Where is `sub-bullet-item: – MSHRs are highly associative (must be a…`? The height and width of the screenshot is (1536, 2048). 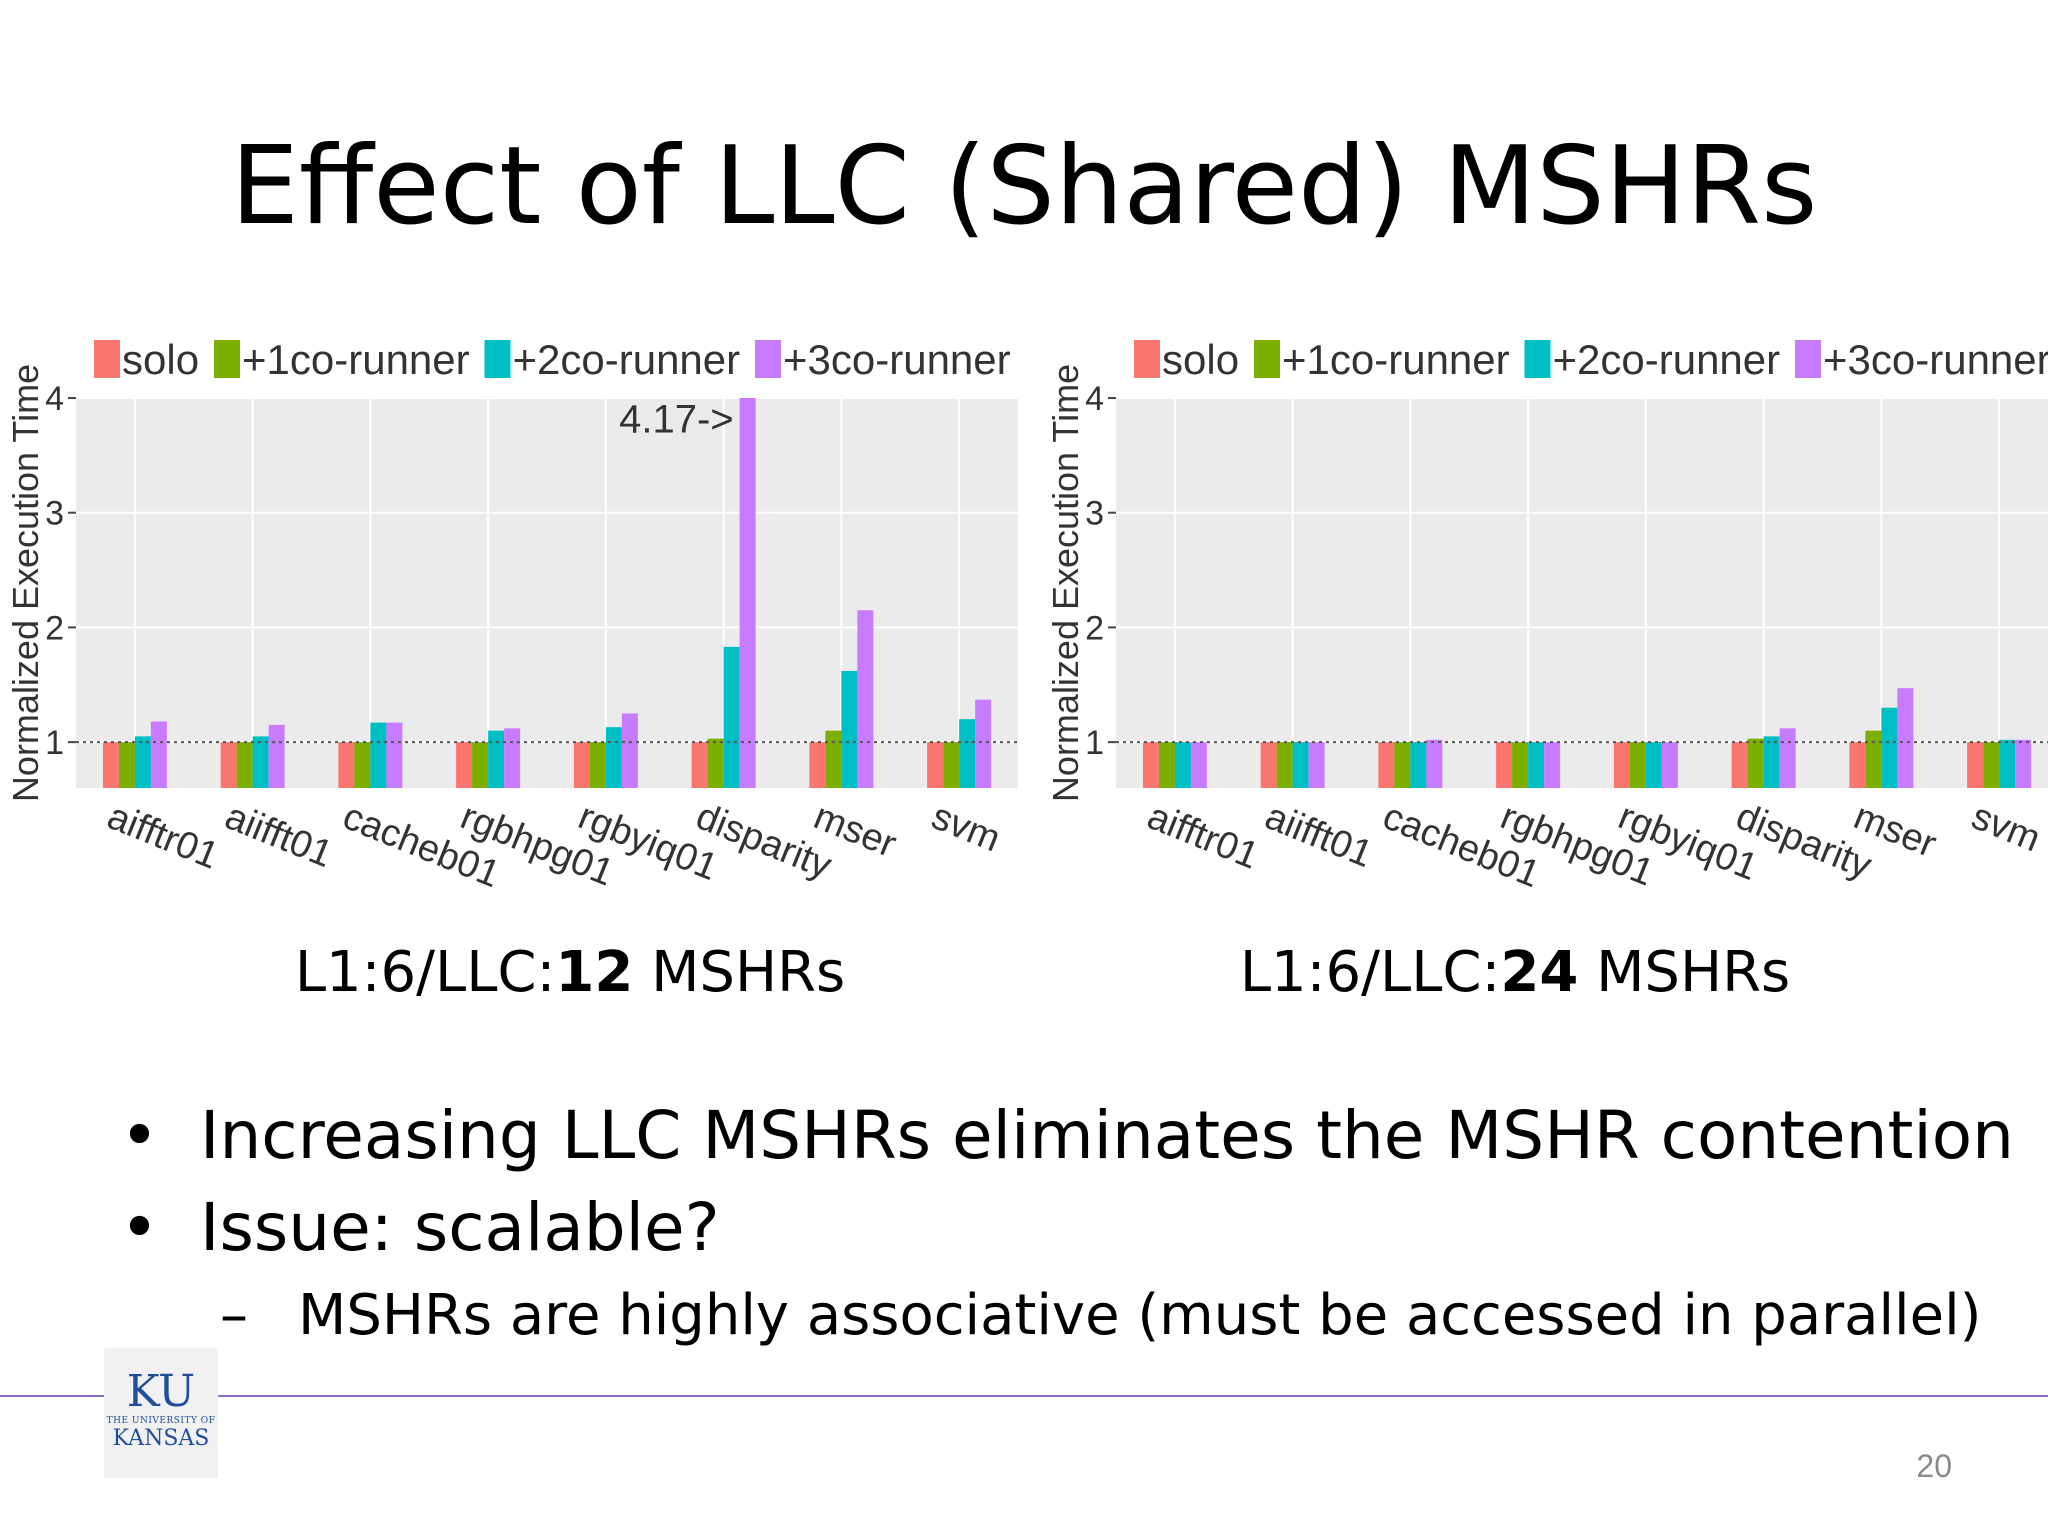 sub-bullet-item: – MSHRs are highly associative (must be a… is located at coordinates (1067, 1316).